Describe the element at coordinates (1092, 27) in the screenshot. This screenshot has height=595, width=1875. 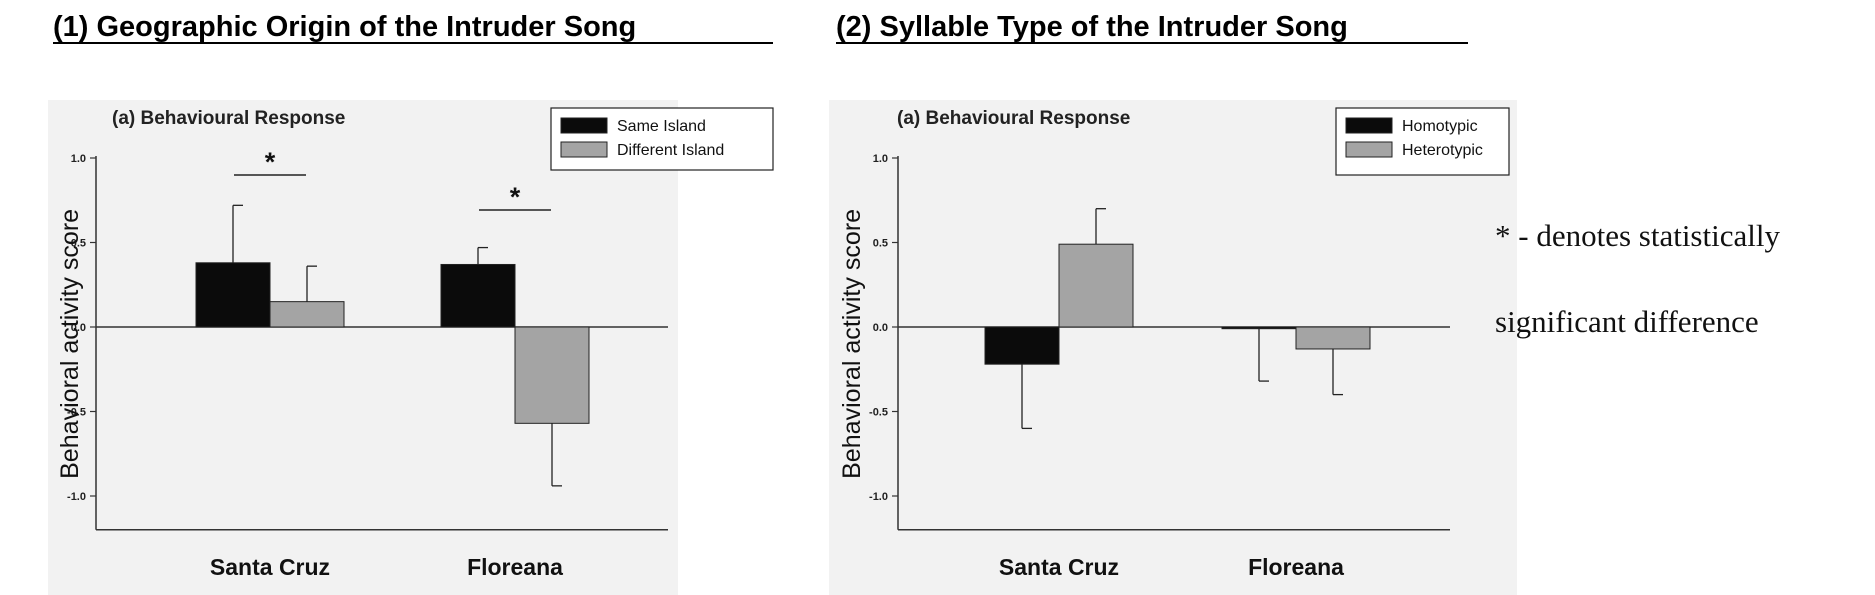
I see `heading-syllable-type: (2) Syllable Type of the Intruder Song` at that location.